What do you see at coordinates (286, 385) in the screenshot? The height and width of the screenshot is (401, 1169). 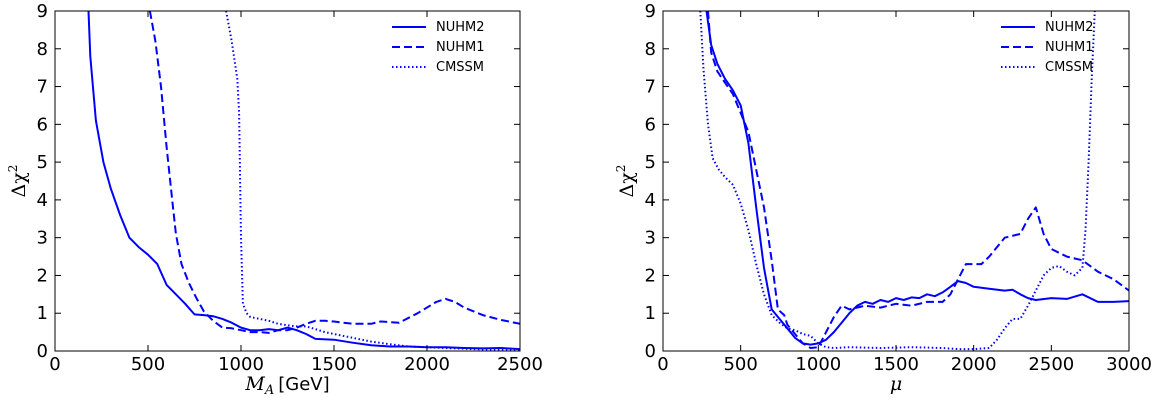 I see `x-axis-label: MA [GeV]` at bounding box center [286, 385].